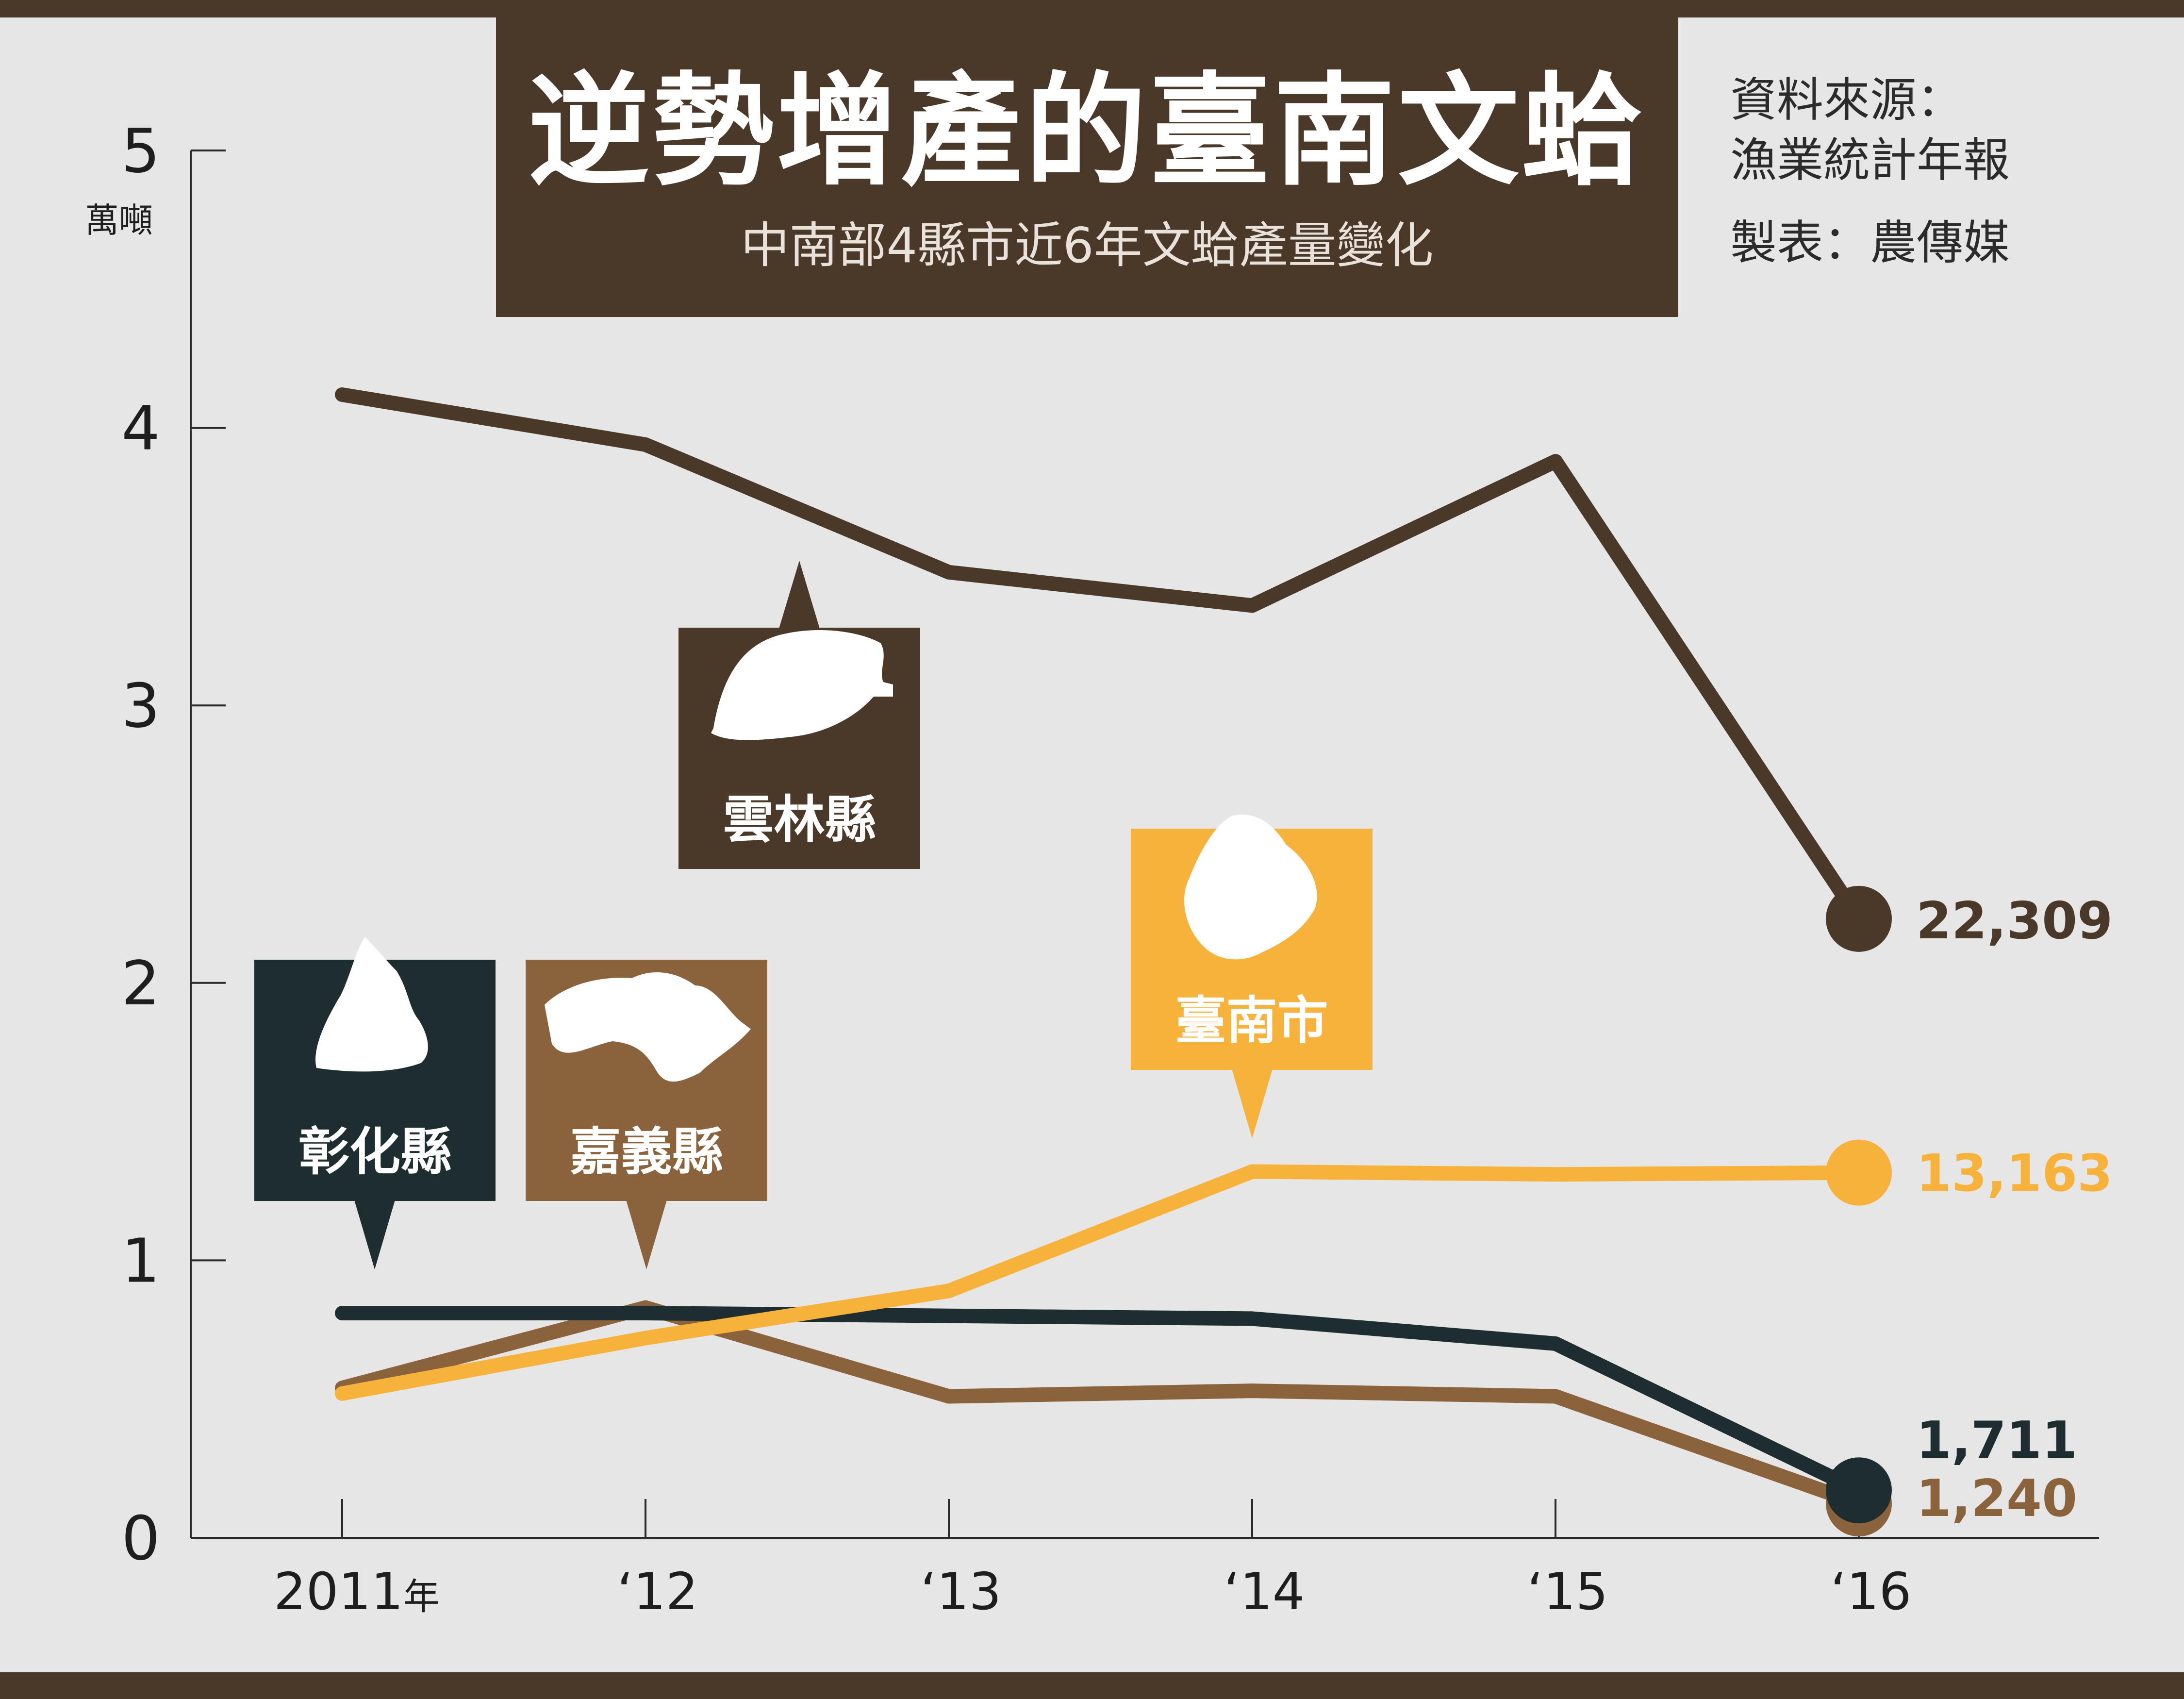 Image resolution: width=2184 pixels, height=1699 pixels. I want to click on source-value: 漁業統計年報, so click(1870, 160).